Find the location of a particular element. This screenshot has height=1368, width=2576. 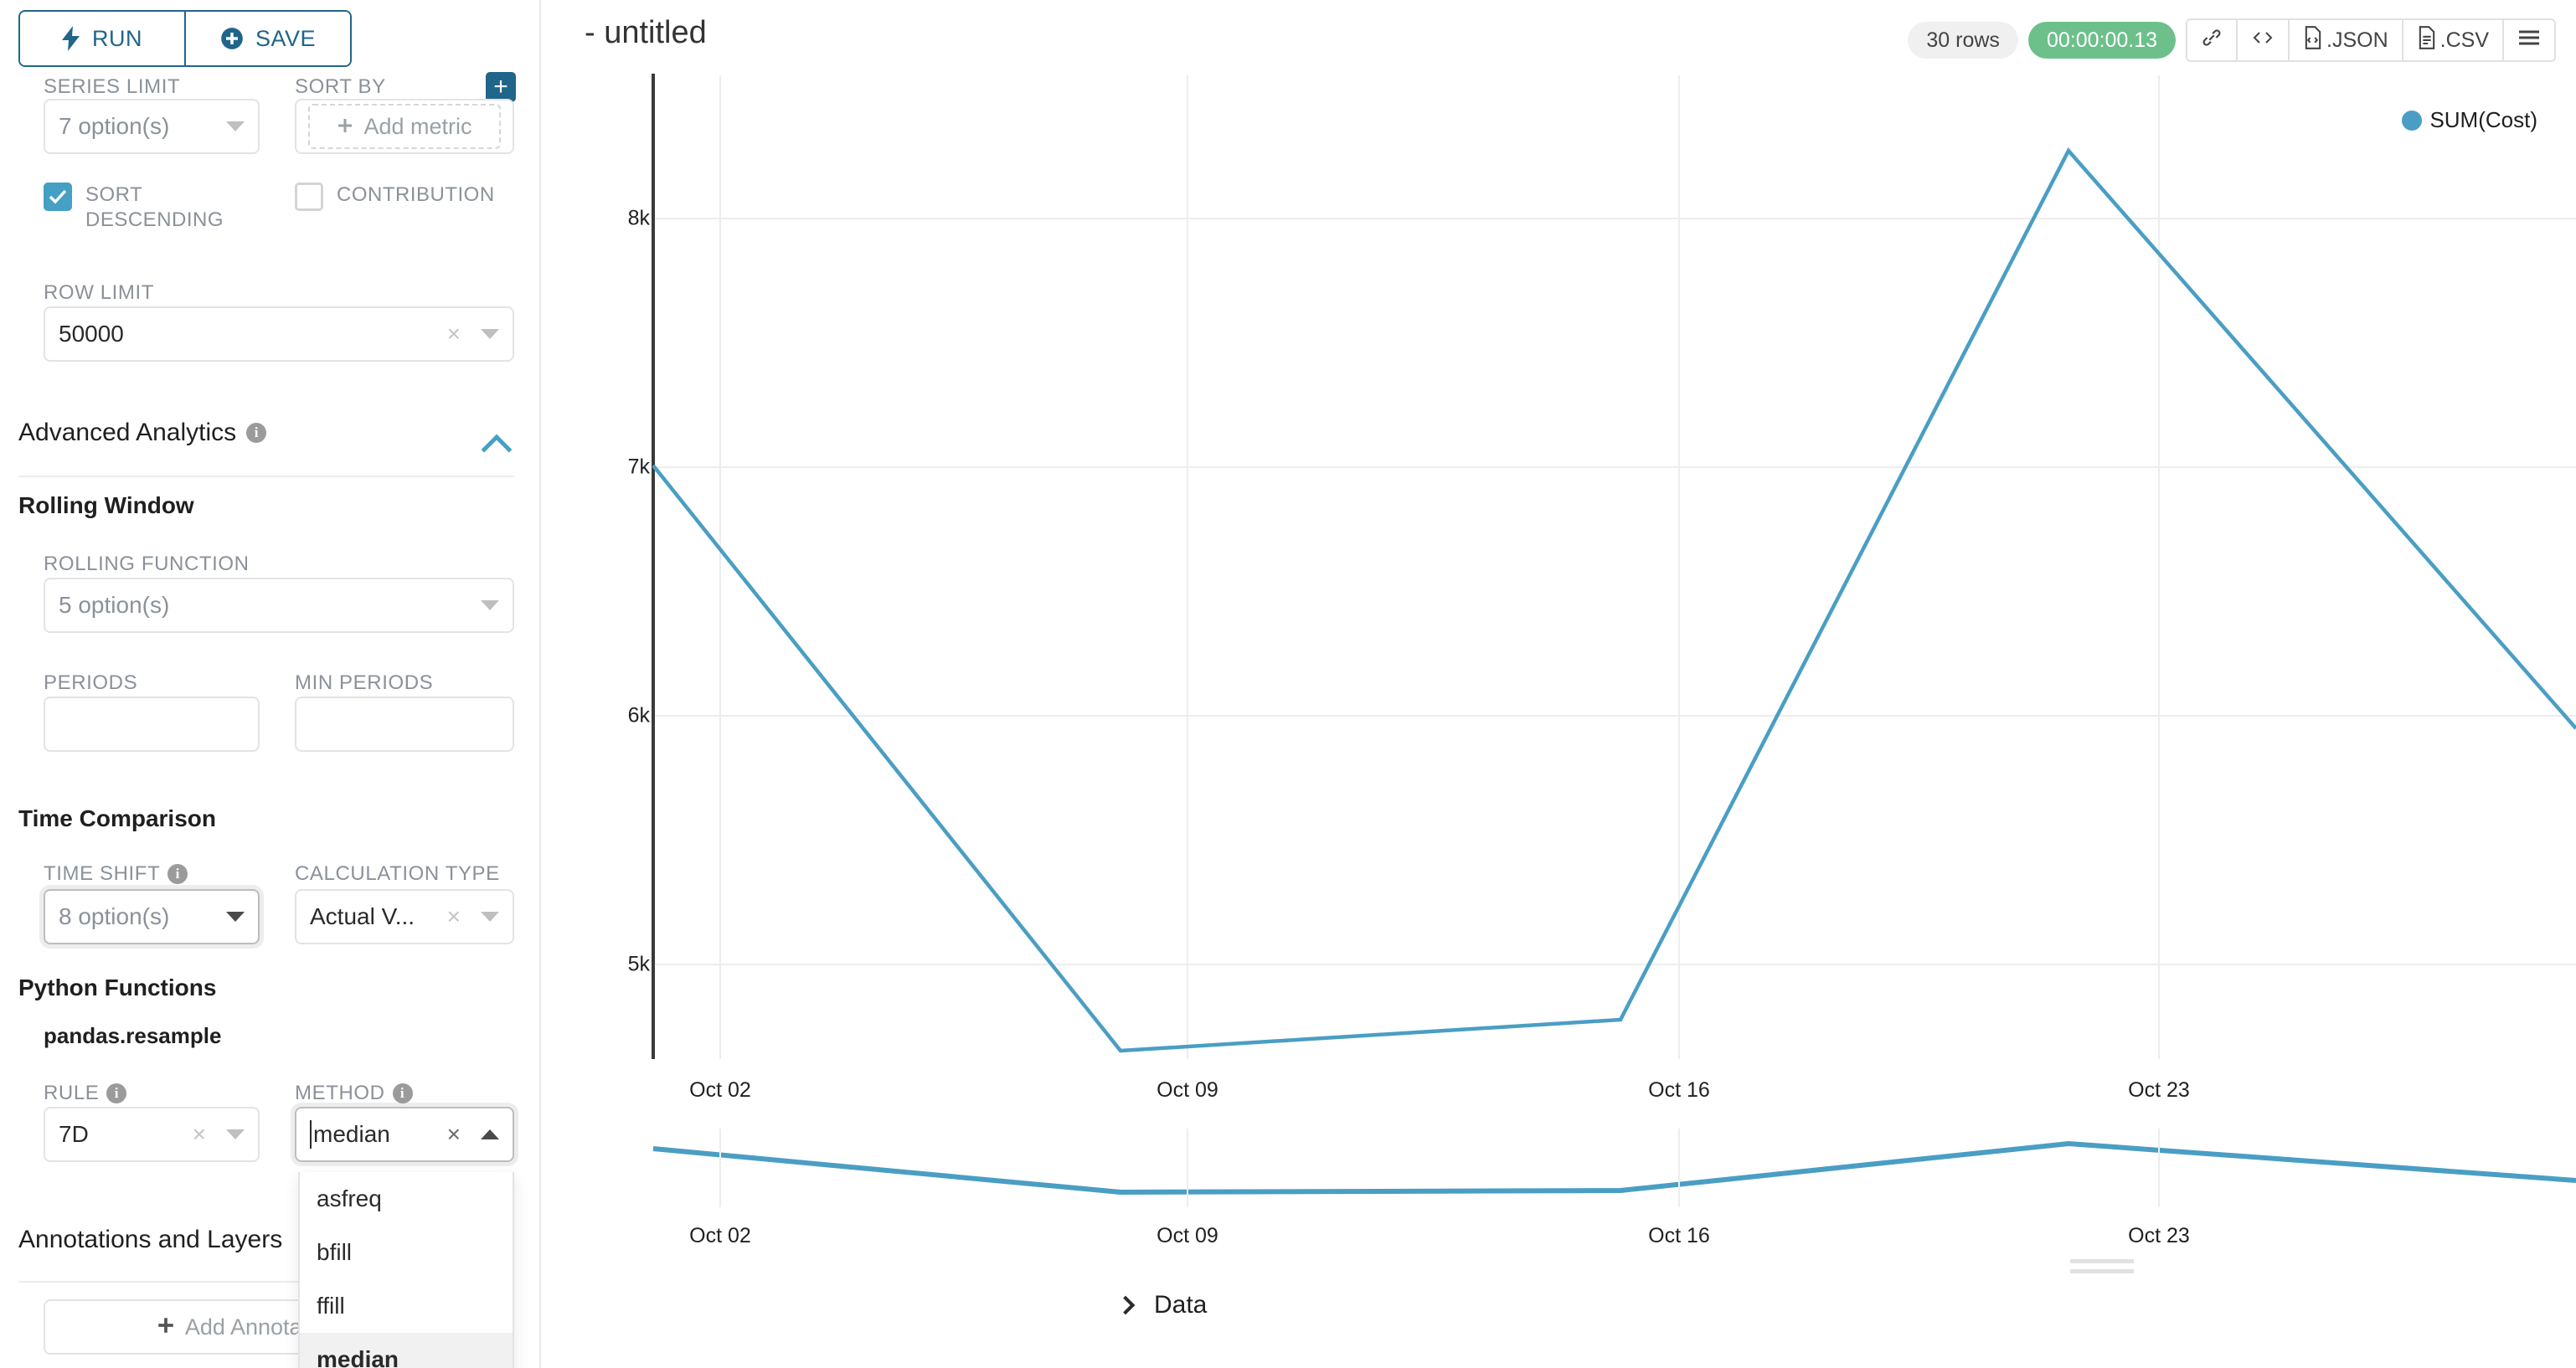

method-option-ffill: ffill is located at coordinates (331, 1306).